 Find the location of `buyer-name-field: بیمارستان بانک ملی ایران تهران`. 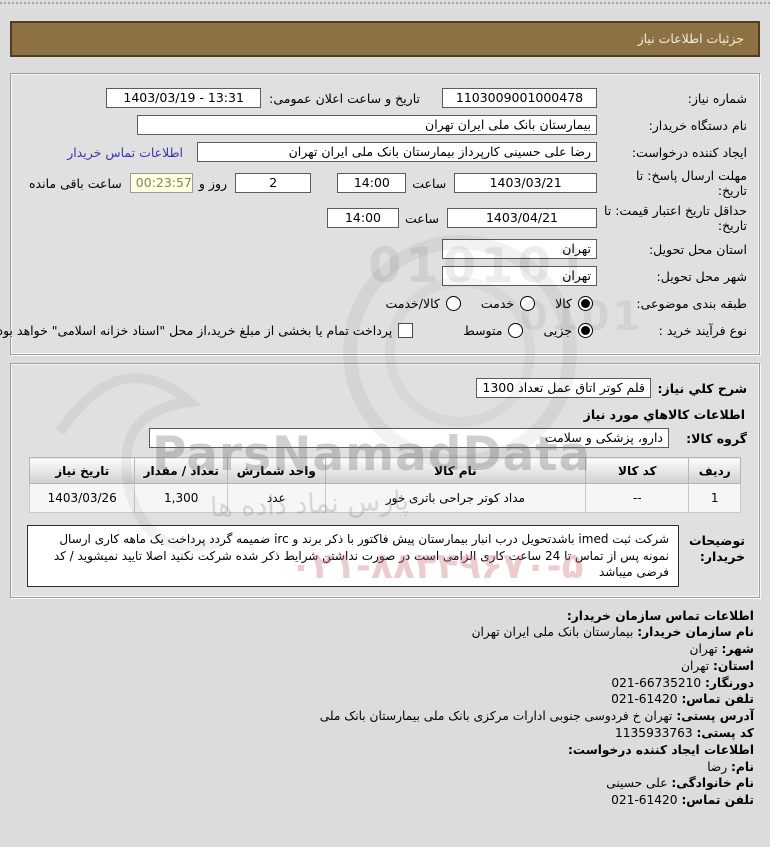

buyer-name-field: بیمارستان بانک ملی ایران تهران is located at coordinates (367, 125).